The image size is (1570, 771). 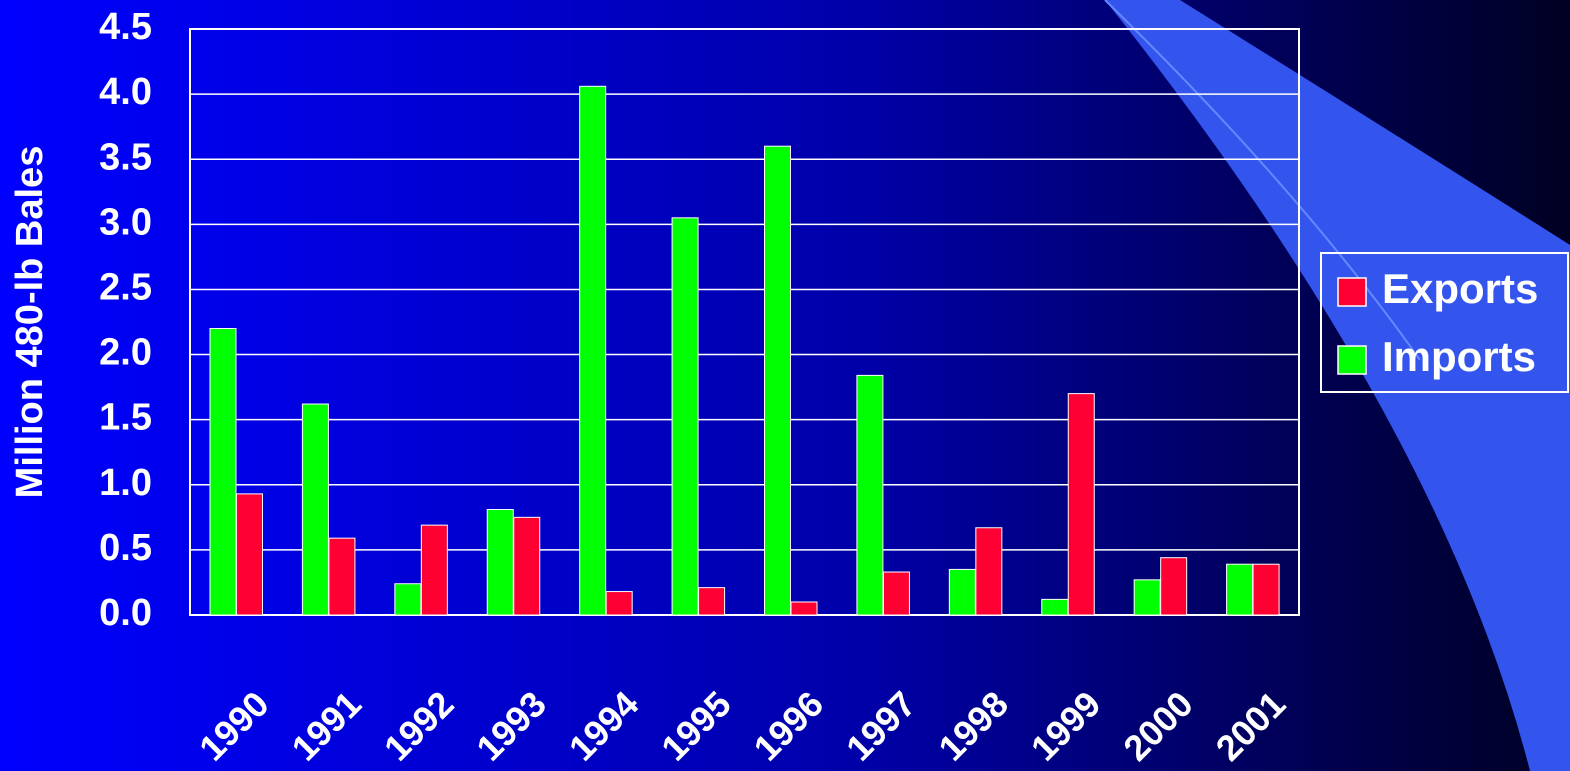 What do you see at coordinates (125, 222) in the screenshot?
I see `y-tick-label: 3.0` at bounding box center [125, 222].